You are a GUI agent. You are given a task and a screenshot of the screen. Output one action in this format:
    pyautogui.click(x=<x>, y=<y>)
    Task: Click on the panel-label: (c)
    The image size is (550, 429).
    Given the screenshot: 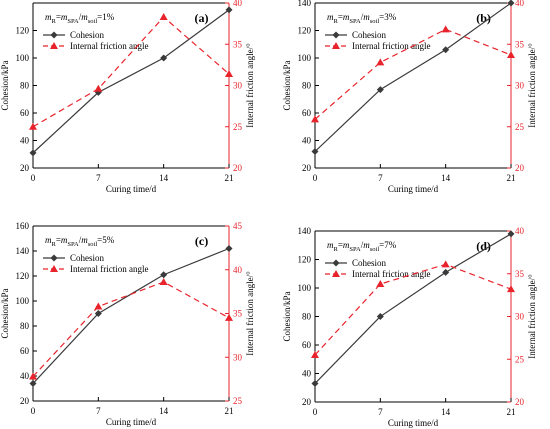 What is the action you would take?
    pyautogui.click(x=201, y=241)
    